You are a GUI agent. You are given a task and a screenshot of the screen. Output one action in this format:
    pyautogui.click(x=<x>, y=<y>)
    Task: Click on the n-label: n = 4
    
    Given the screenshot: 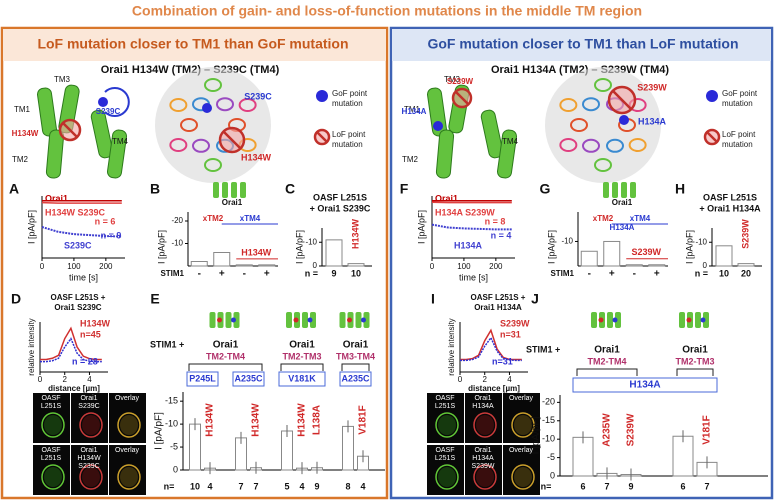 What is the action you would take?
    pyautogui.click(x=501, y=235)
    